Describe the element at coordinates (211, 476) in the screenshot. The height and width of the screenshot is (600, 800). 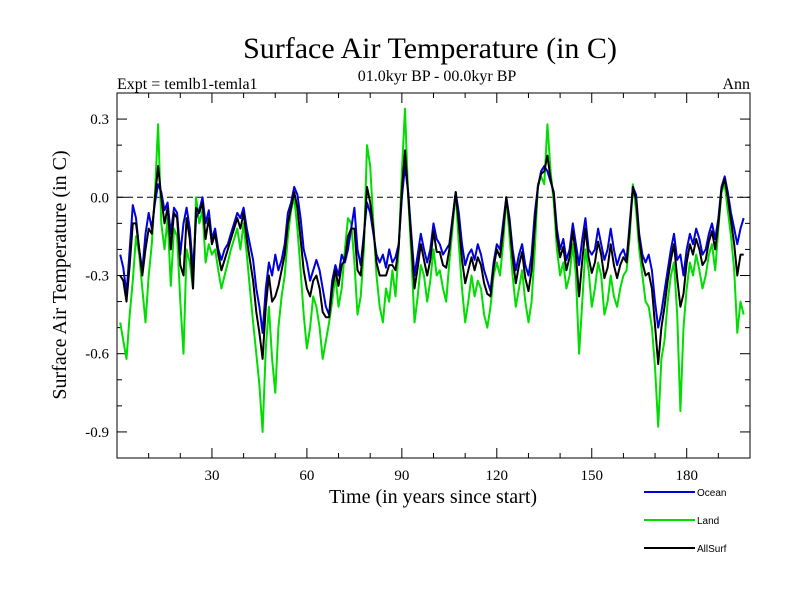
I see `x-tick-label: 30` at that location.